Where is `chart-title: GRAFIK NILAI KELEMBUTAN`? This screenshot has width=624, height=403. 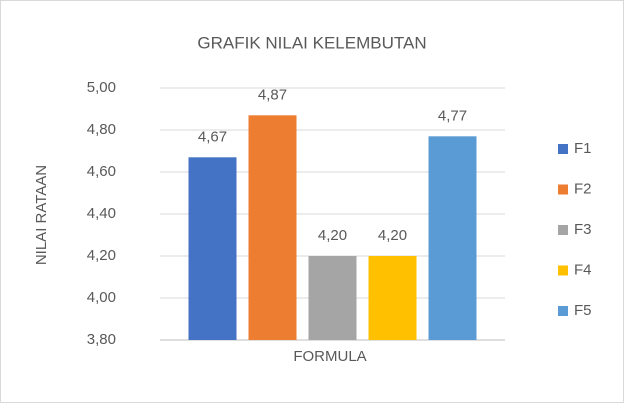
chart-title: GRAFIK NILAI KELEMBUTAN is located at coordinates (311, 42).